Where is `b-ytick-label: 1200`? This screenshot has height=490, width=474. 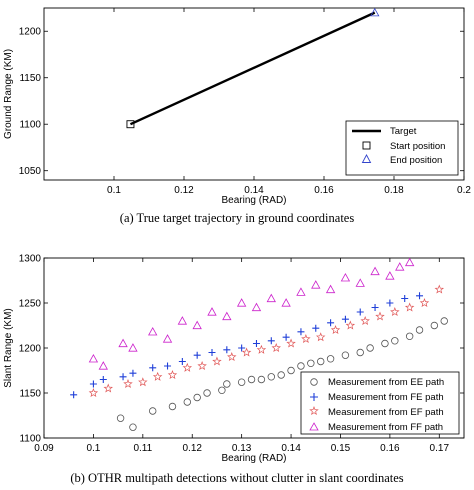
b-ytick-label: 1200 is located at coordinates (30, 349).